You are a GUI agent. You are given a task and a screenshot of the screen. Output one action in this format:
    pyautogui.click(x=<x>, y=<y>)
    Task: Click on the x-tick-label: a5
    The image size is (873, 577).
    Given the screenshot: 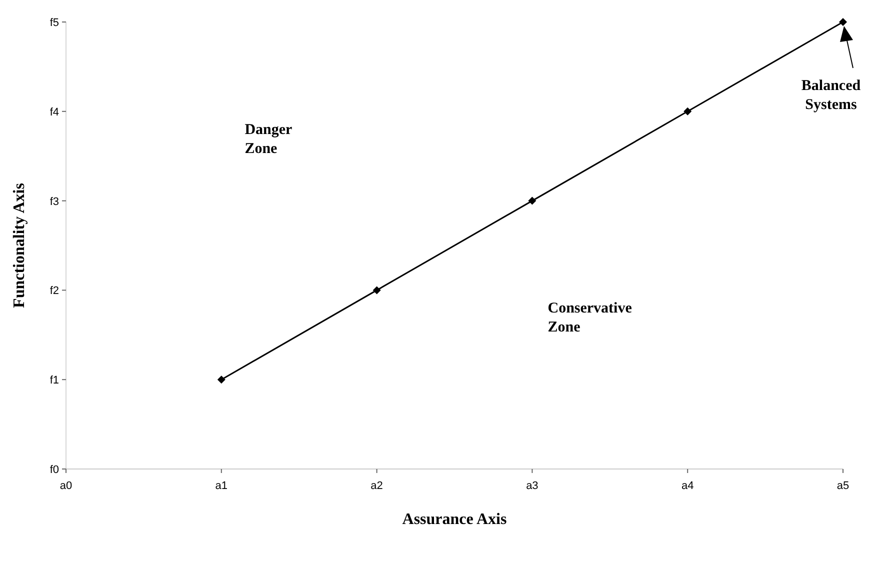 What is the action you would take?
    pyautogui.click(x=843, y=486)
    